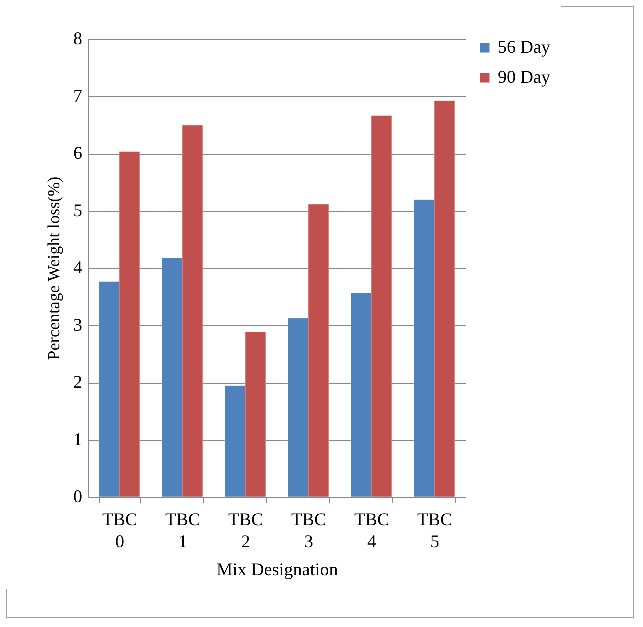 This screenshot has width=643, height=627. I want to click on x-tick-label: TBC 5, so click(435, 531).